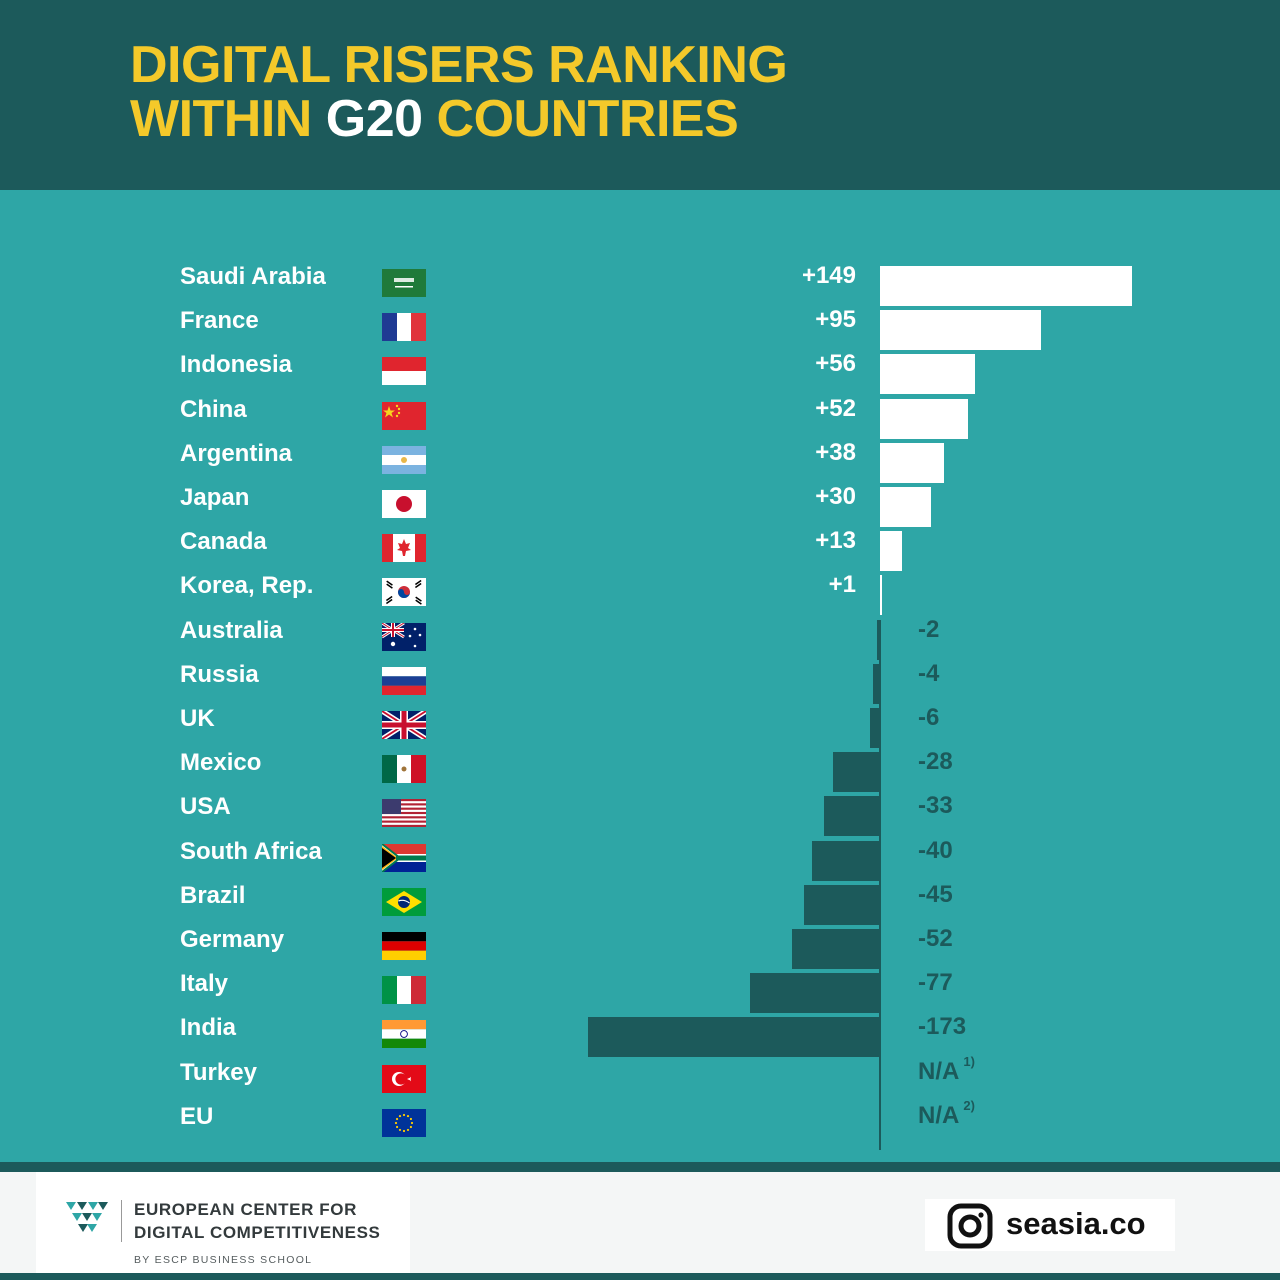  What do you see at coordinates (404, 504) in the screenshot?
I see `flag-icon-japan` at bounding box center [404, 504].